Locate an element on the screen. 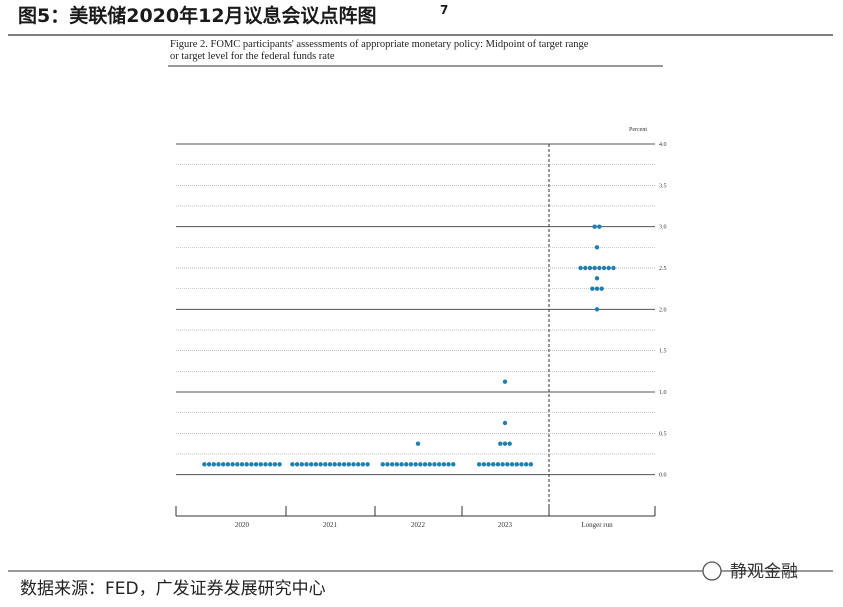 Image resolution: width=843 pixels, height=607 pixels. y-axis-label: Percent is located at coordinates (638, 130).